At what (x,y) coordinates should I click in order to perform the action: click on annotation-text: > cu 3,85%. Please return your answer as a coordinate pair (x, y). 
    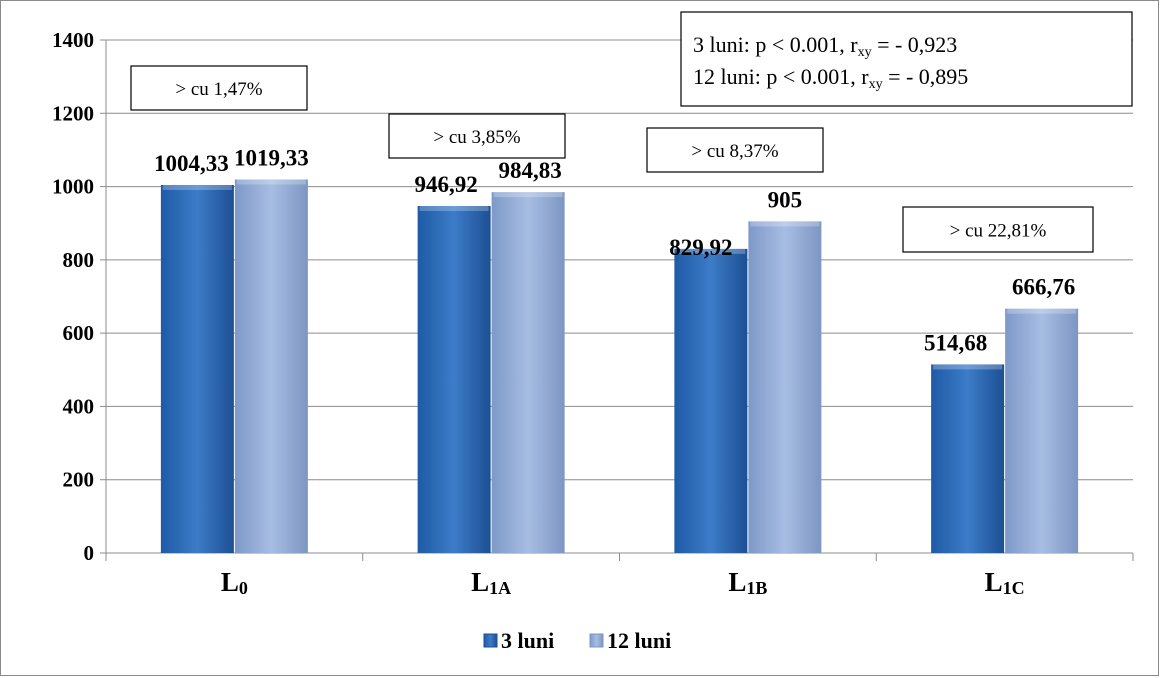
    Looking at the image, I should click on (476, 137).